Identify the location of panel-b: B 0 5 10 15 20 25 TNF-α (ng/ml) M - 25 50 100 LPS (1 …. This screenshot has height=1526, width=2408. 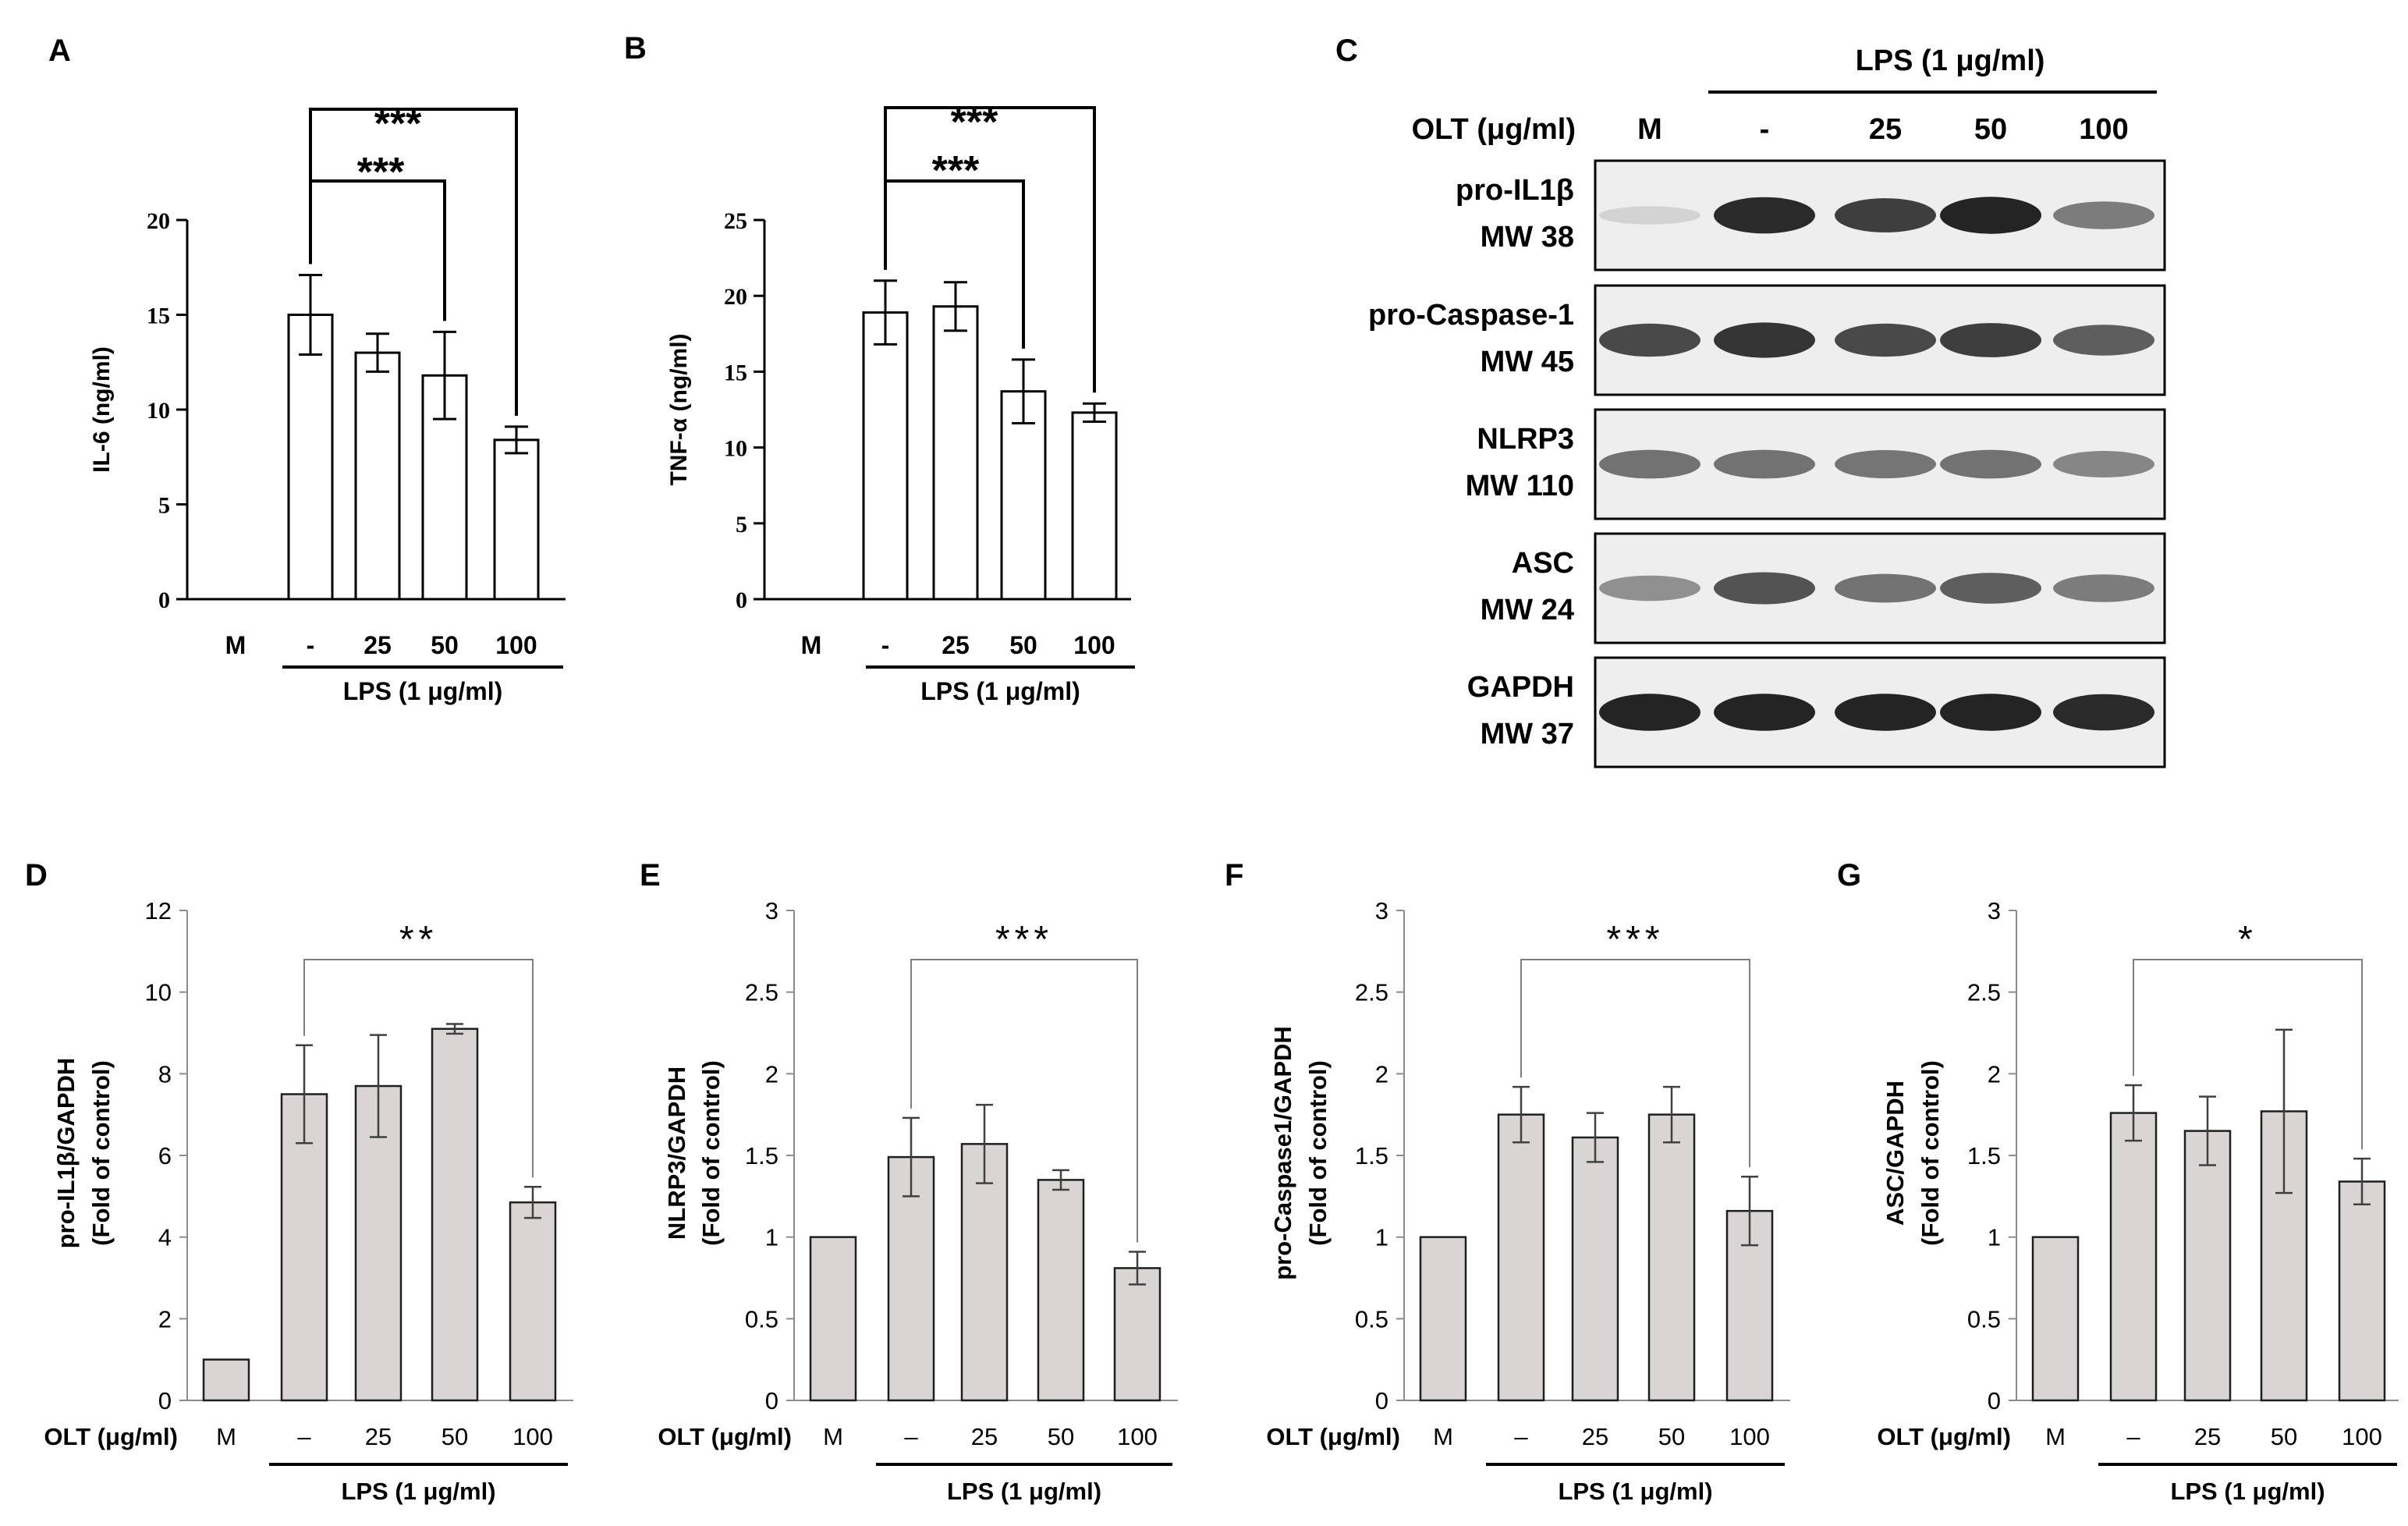
(879, 368).